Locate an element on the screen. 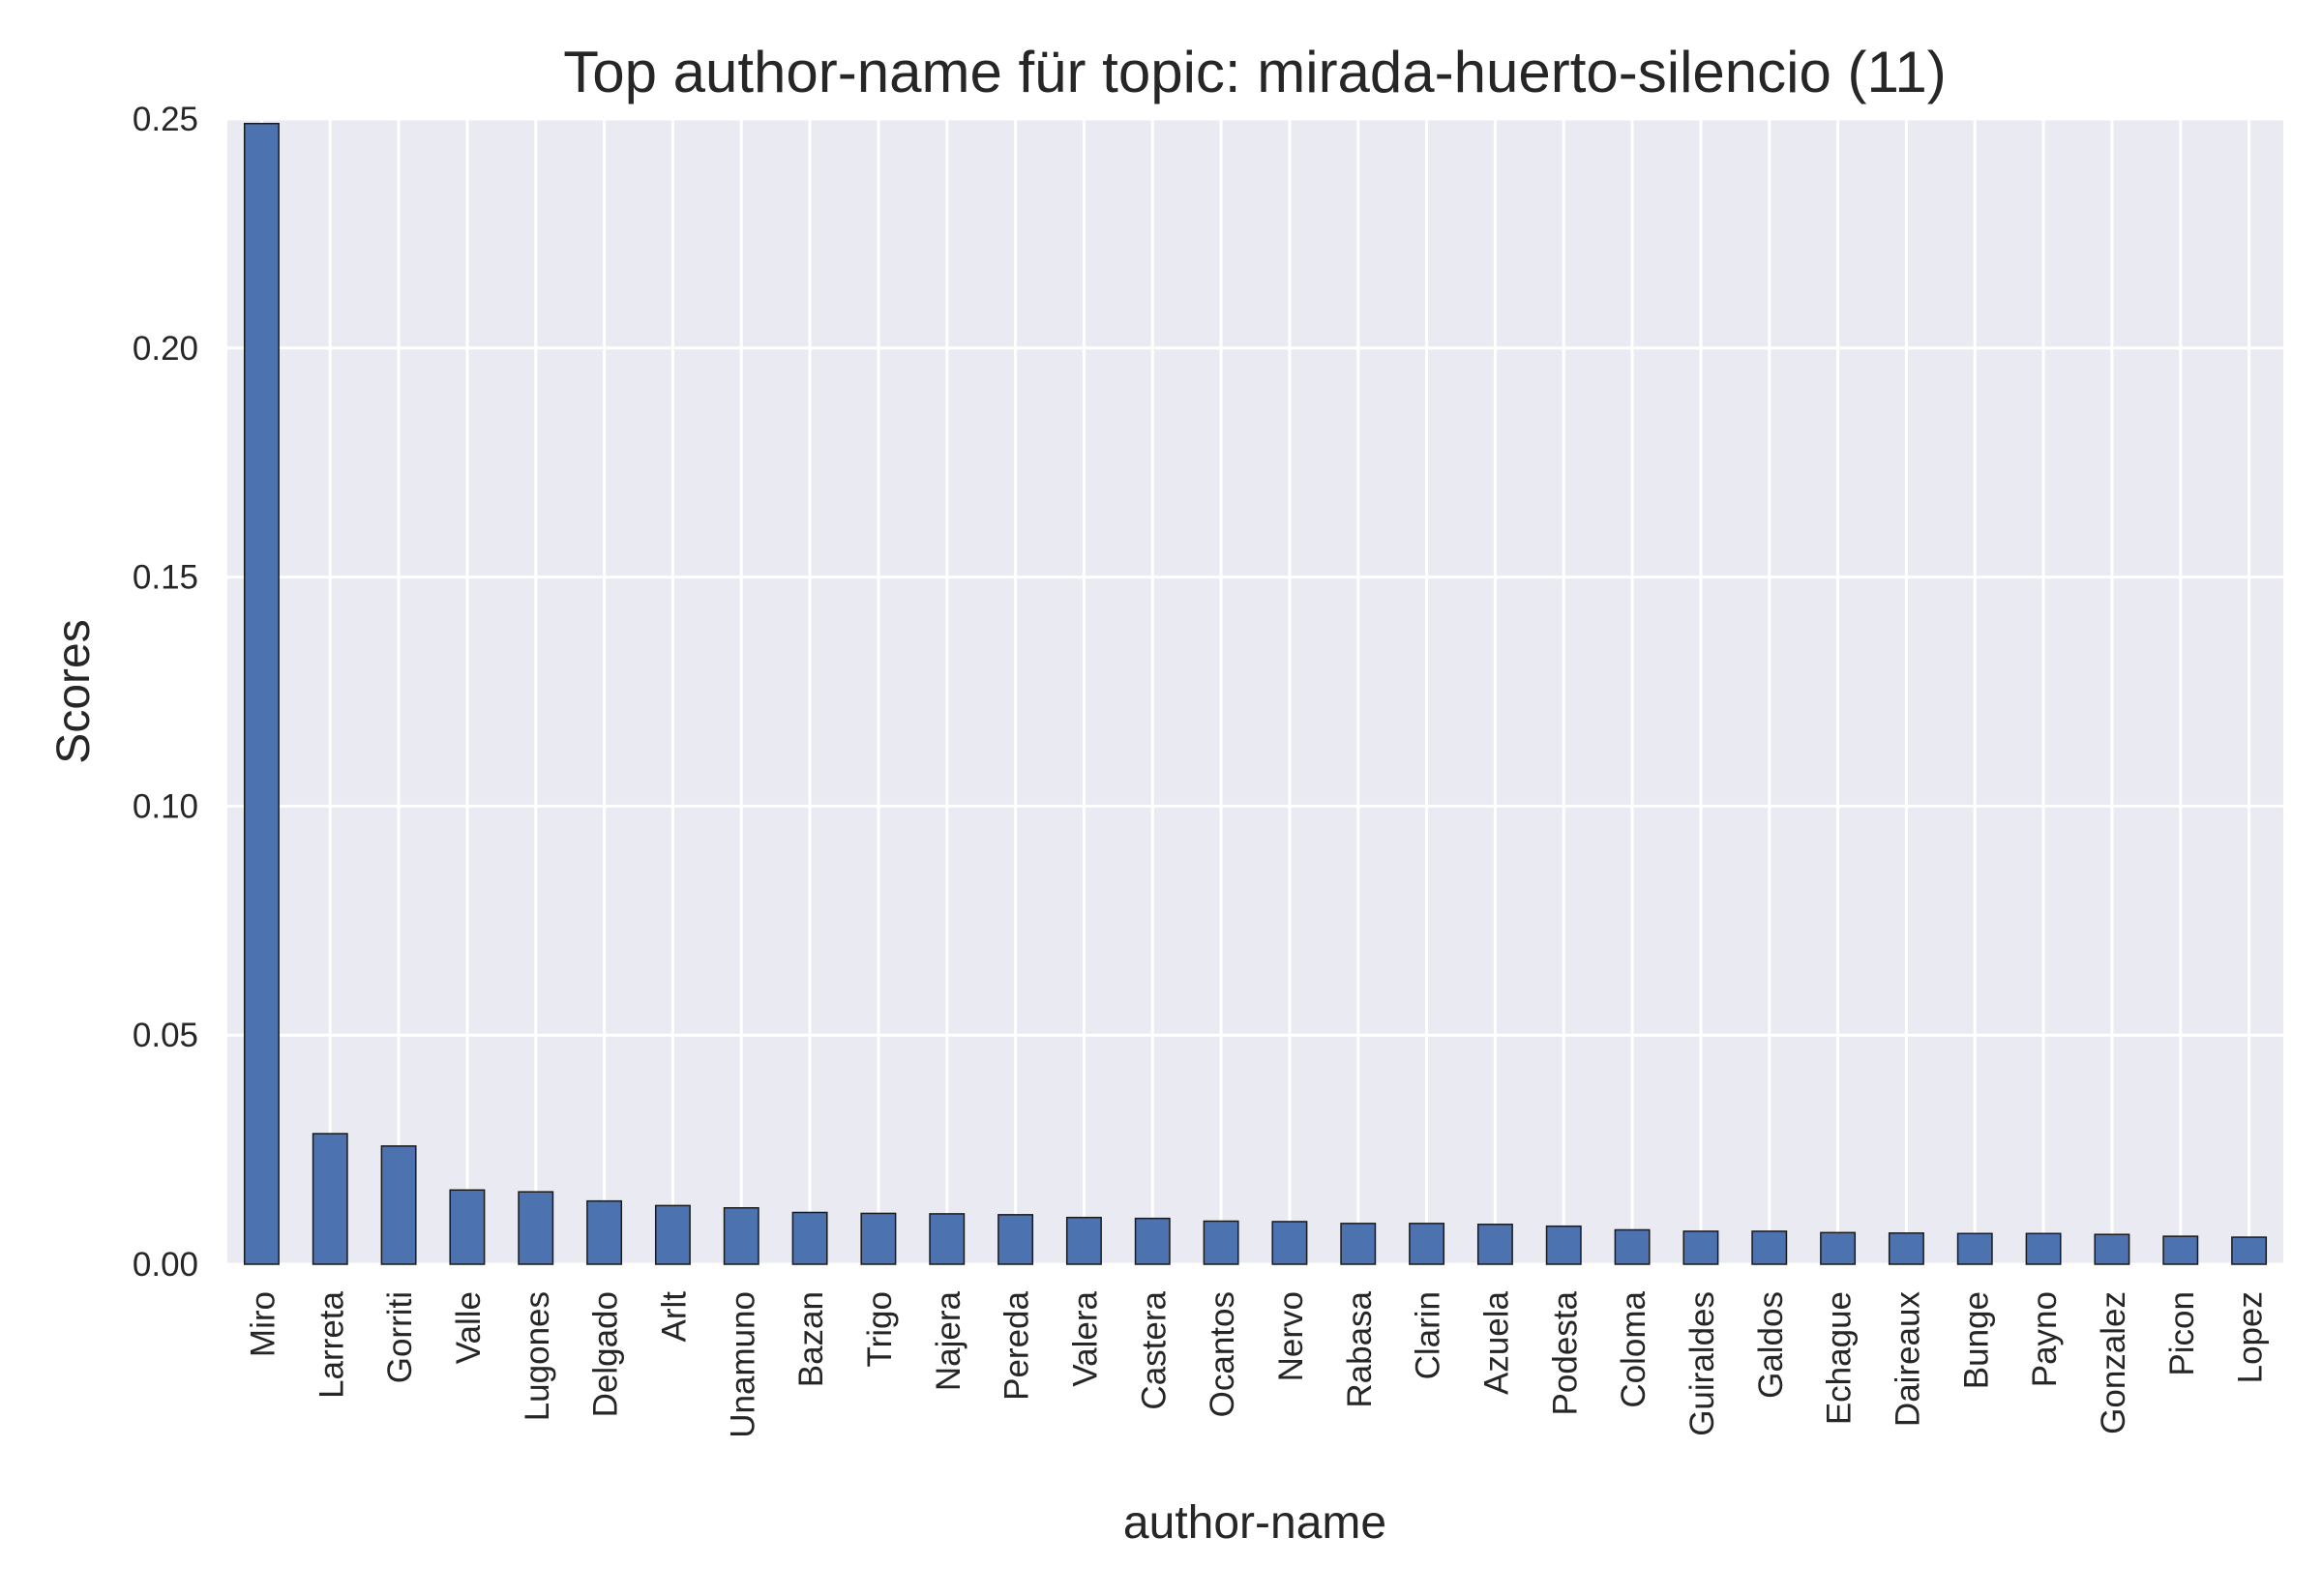 The image size is (2322, 1596). bar-miro is located at coordinates (261, 693).